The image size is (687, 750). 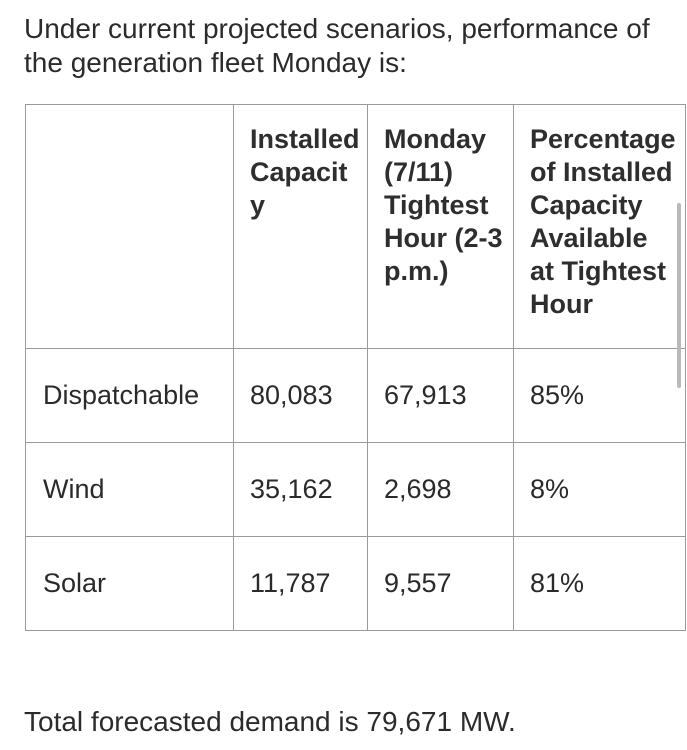 What do you see at coordinates (599, 395) in the screenshot?
I see `cell-percentage-available: 85%` at bounding box center [599, 395].